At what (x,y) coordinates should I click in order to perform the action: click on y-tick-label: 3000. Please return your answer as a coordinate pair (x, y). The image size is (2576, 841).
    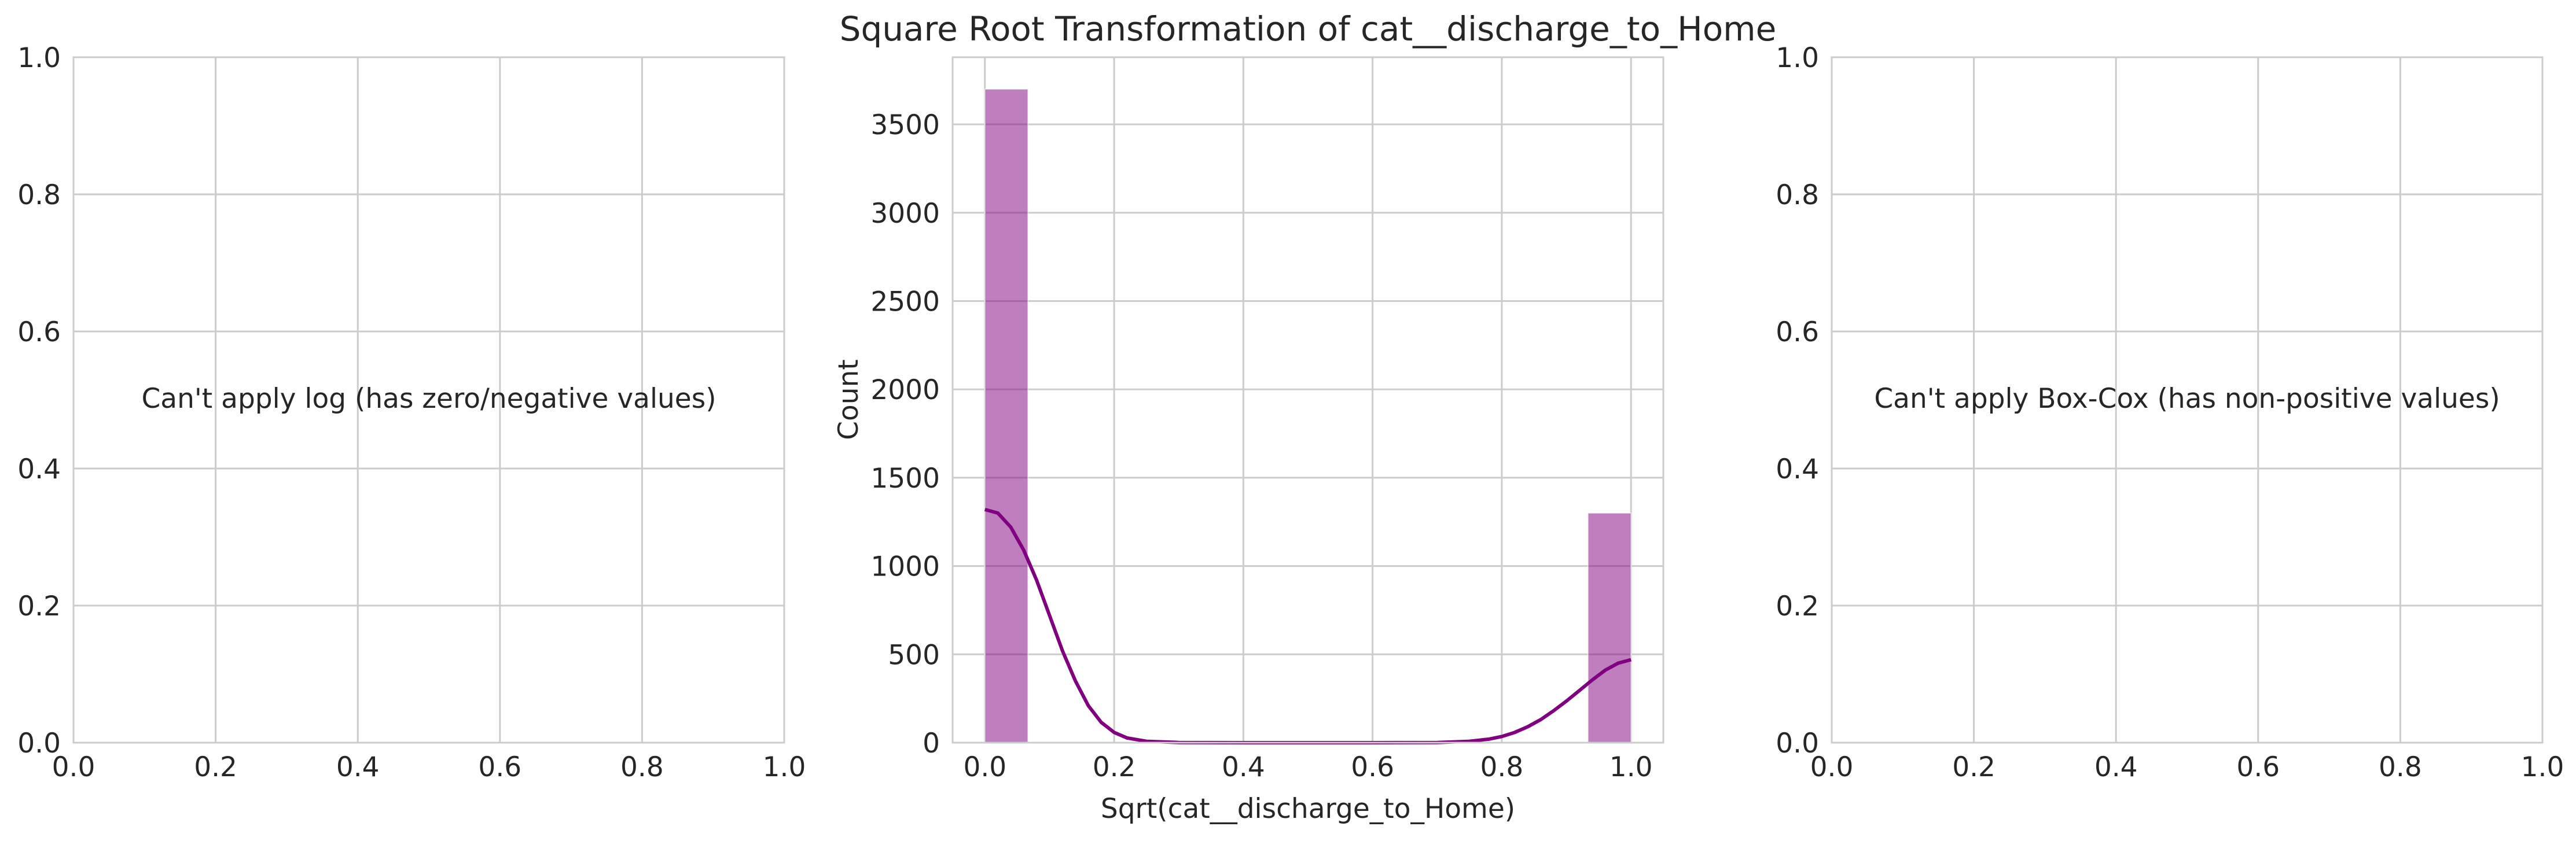
    Looking at the image, I should click on (905, 214).